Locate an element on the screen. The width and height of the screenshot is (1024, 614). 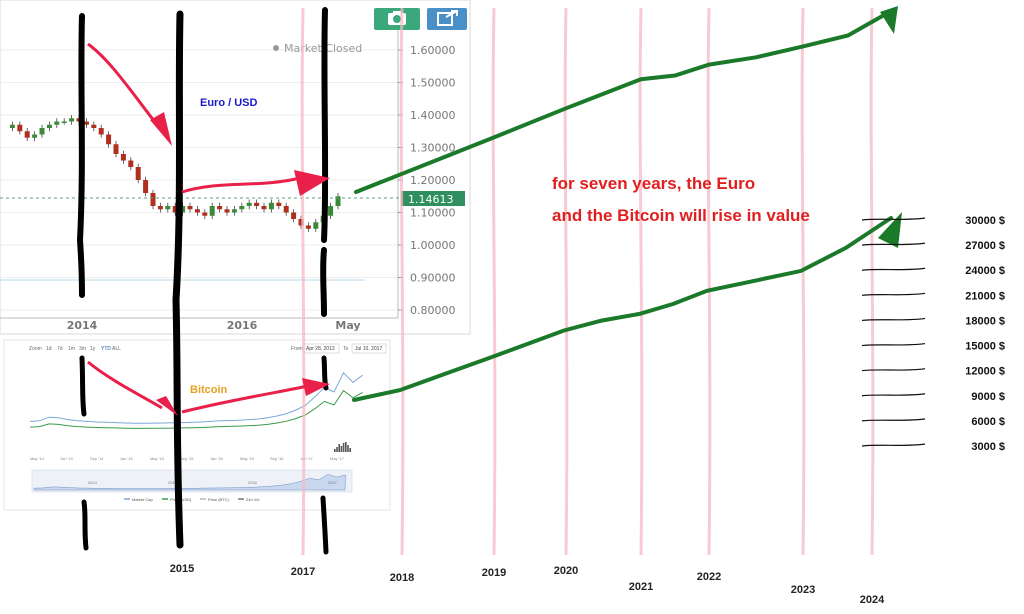
bitcoin-zoom-option: 1d is located at coordinates (49, 349).